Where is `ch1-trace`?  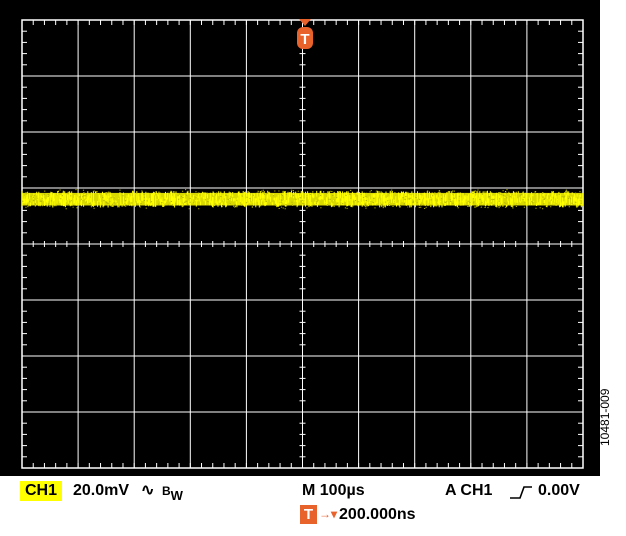 ch1-trace is located at coordinates (302, 199).